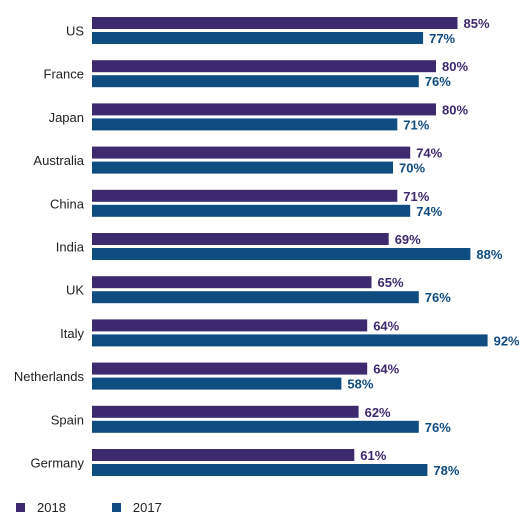 This screenshot has height=525, width=519. I want to click on bar-2017-italy, so click(290, 340).